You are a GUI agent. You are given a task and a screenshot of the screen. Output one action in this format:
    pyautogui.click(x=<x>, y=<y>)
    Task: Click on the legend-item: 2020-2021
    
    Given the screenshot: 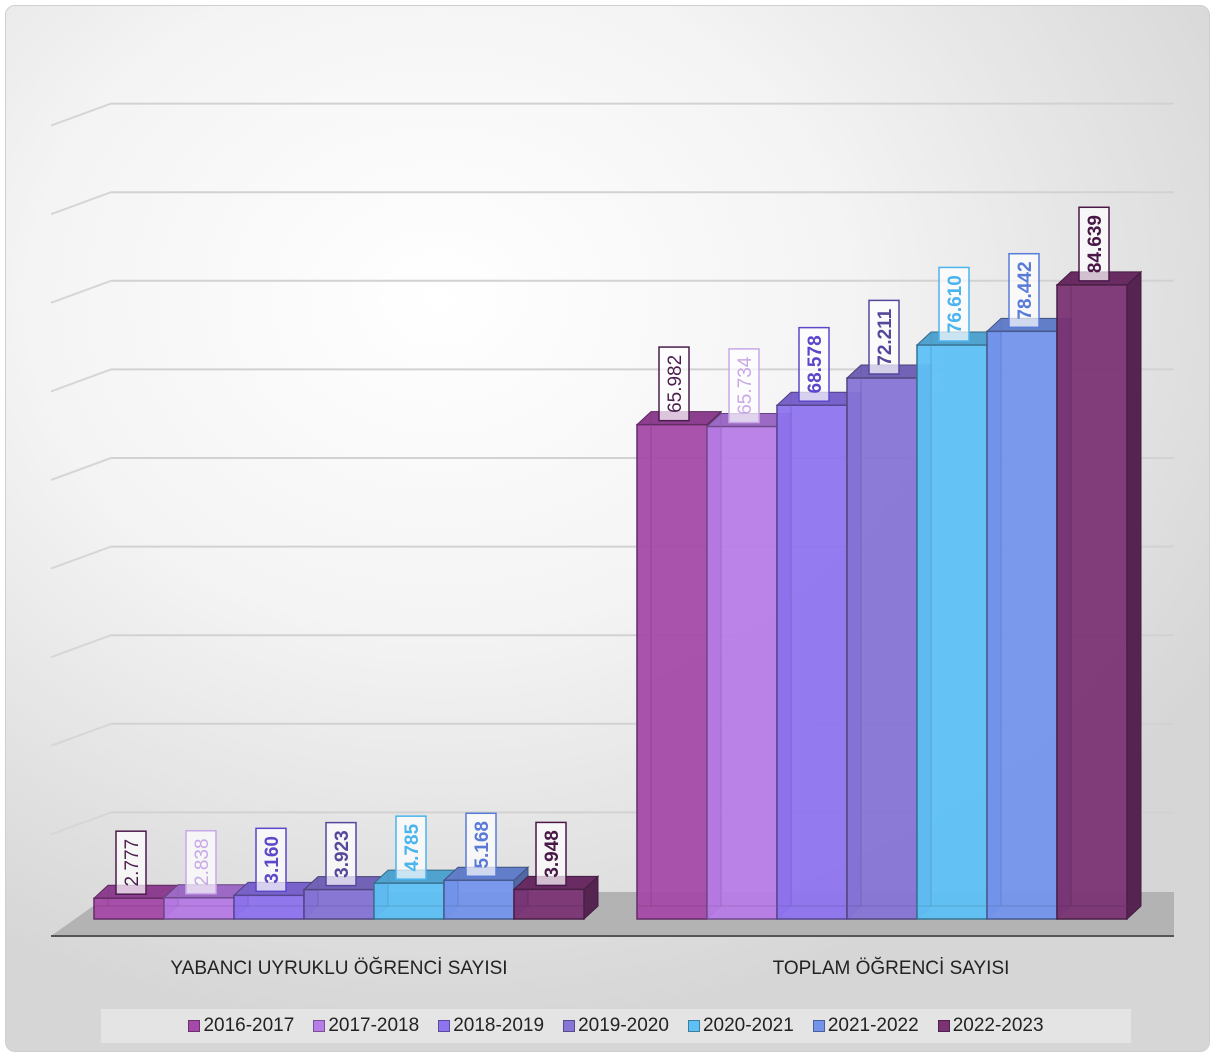 What is the action you would take?
    pyautogui.click(x=740, y=1026)
    